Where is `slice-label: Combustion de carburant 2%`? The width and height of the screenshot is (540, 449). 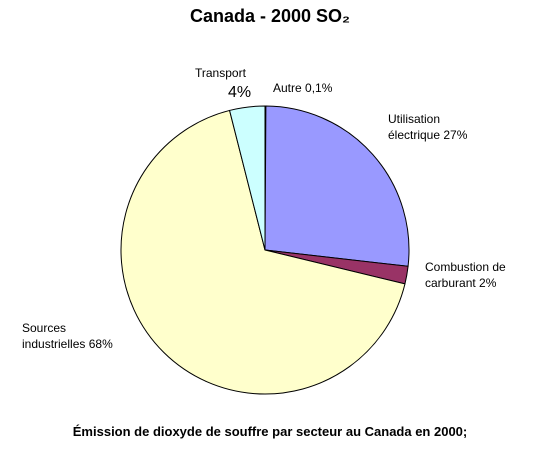 slice-label: Combustion de carburant 2% is located at coordinates (467, 275).